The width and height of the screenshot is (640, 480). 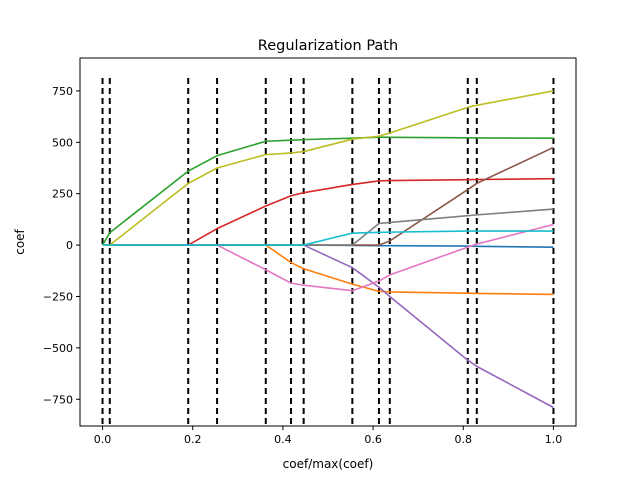 I want to click on x-tick-label: 0.0, so click(x=103, y=439).